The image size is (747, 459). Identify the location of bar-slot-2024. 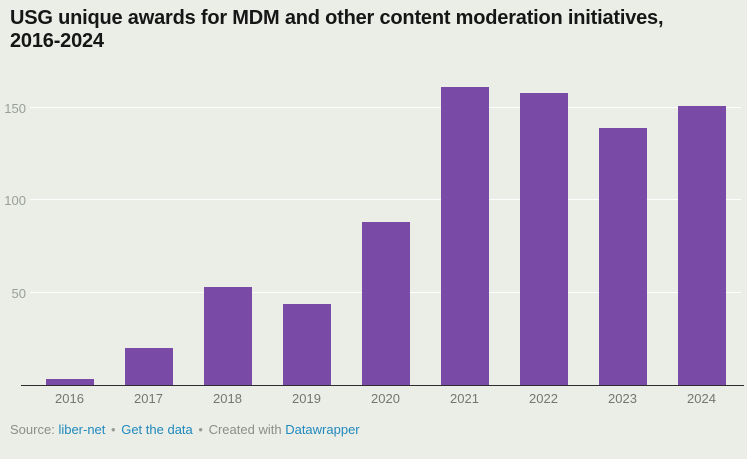
(701, 232).